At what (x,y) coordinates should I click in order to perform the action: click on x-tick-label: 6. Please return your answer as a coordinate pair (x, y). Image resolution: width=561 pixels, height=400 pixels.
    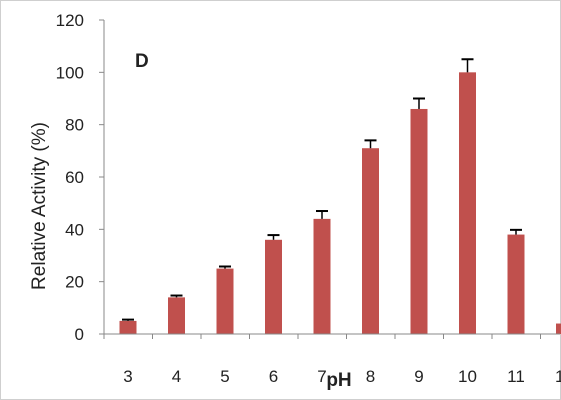
    Looking at the image, I should click on (273, 376).